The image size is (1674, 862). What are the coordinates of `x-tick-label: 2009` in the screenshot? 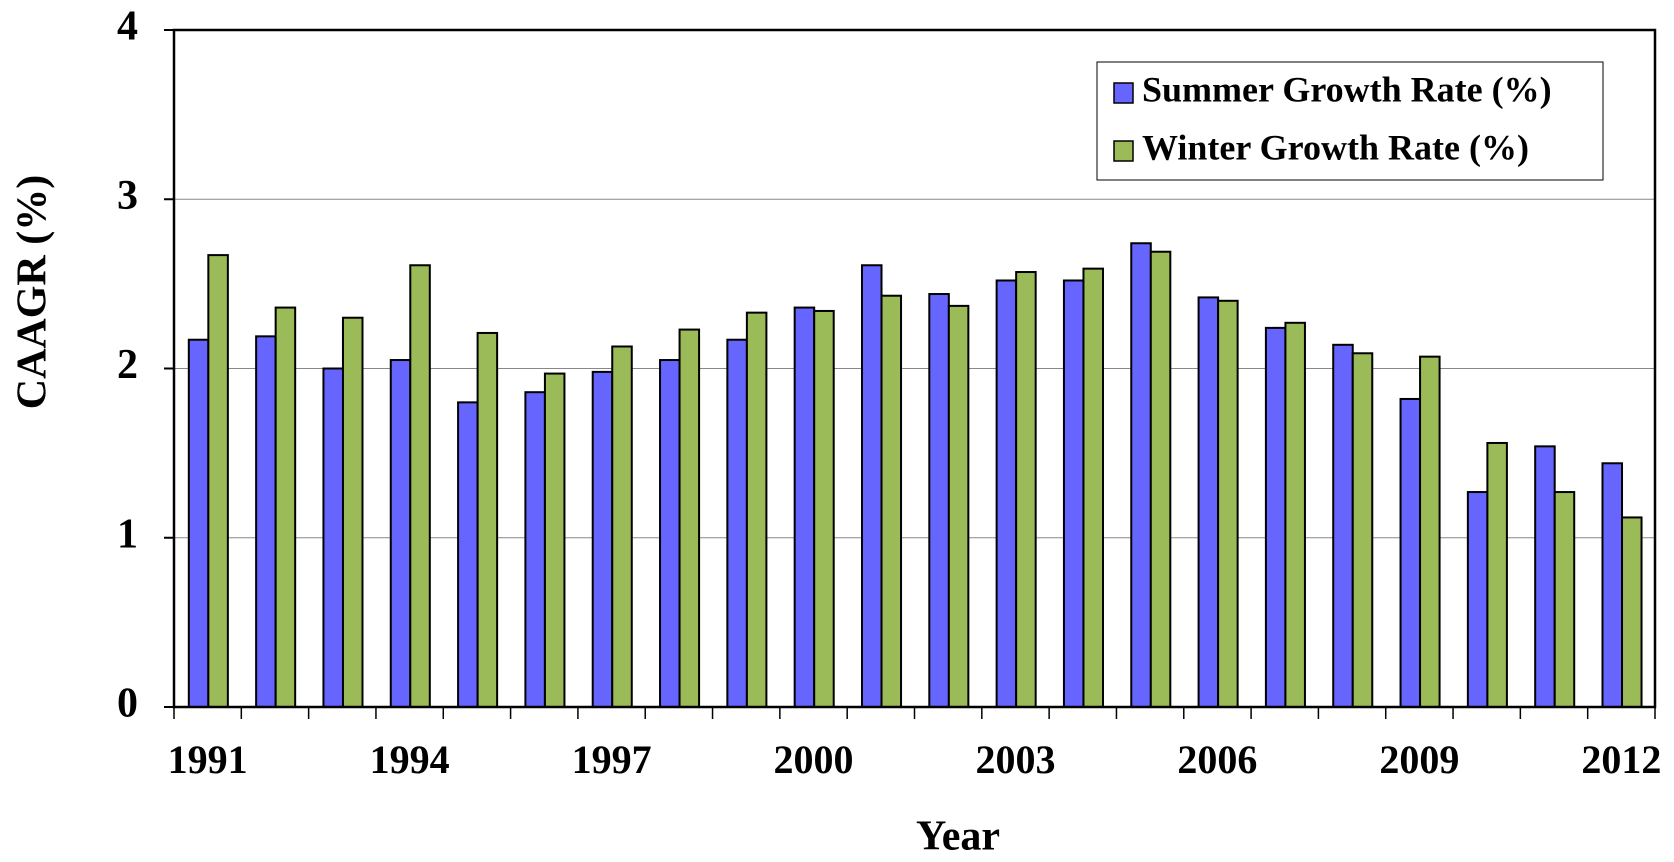 It's located at (1419, 759).